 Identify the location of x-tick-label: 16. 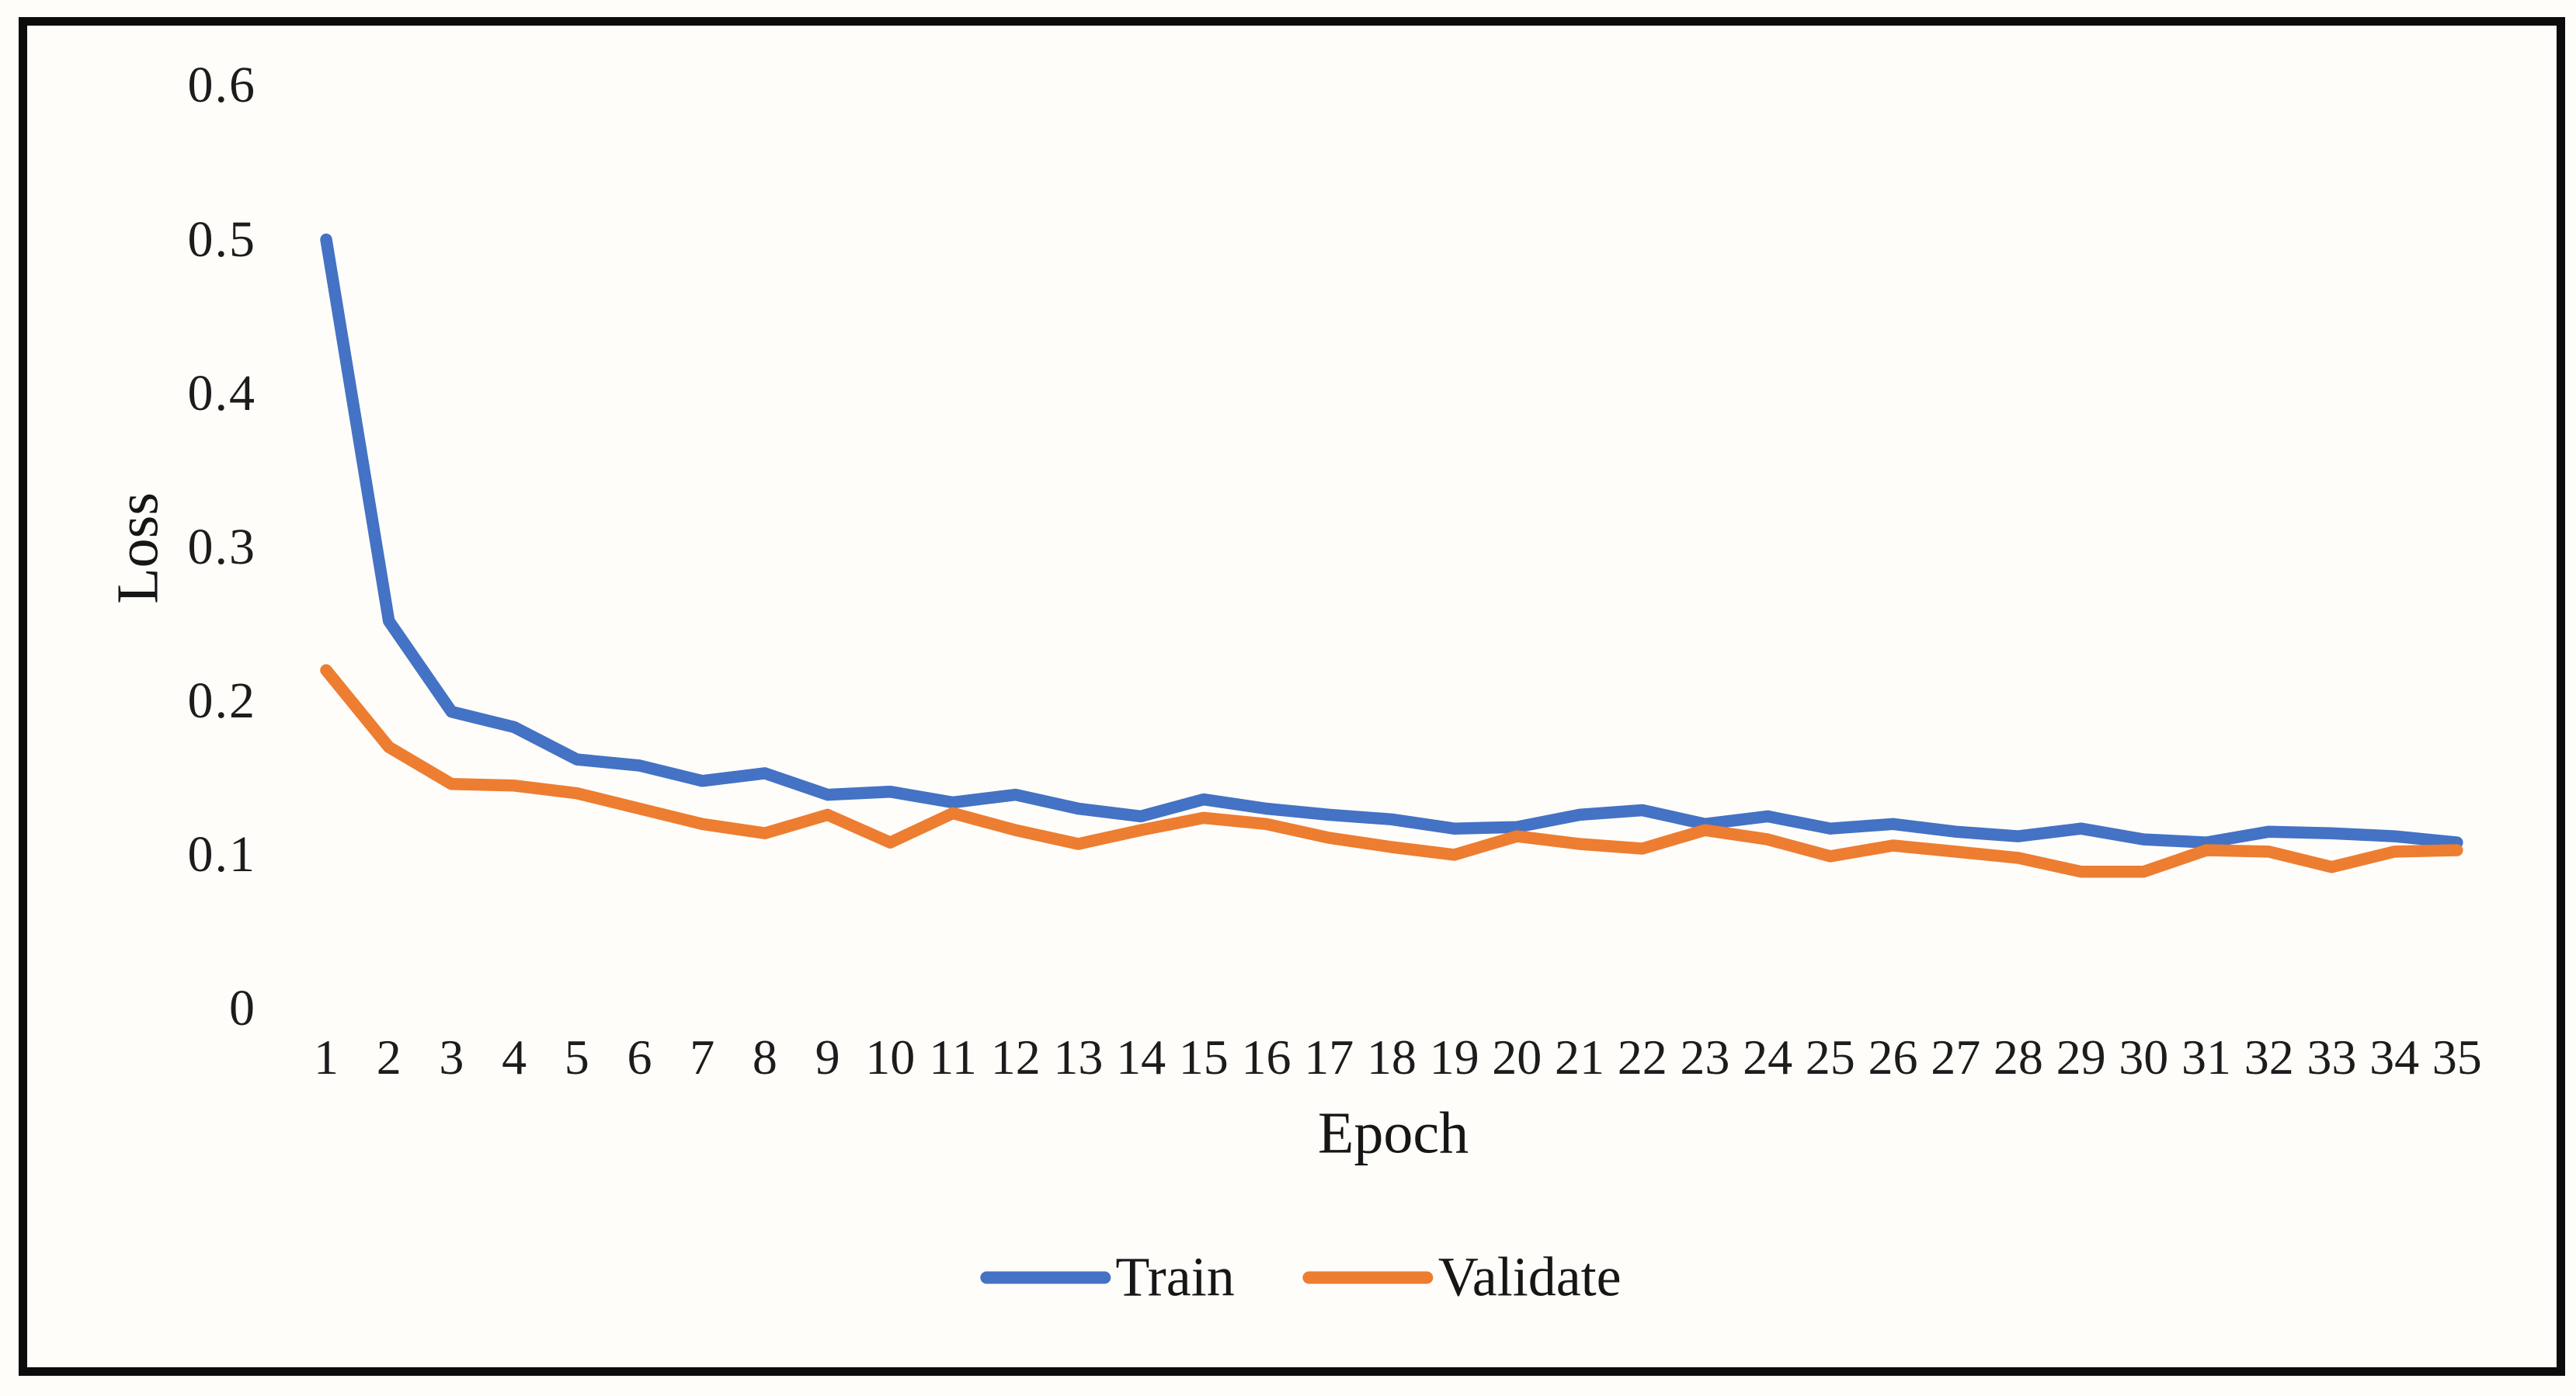
(1266, 1057).